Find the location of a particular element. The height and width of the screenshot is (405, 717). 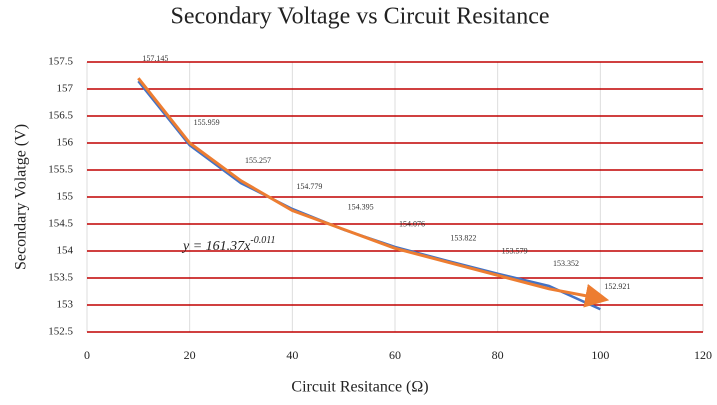

y-tick-label: 154.5 is located at coordinates (60, 224).